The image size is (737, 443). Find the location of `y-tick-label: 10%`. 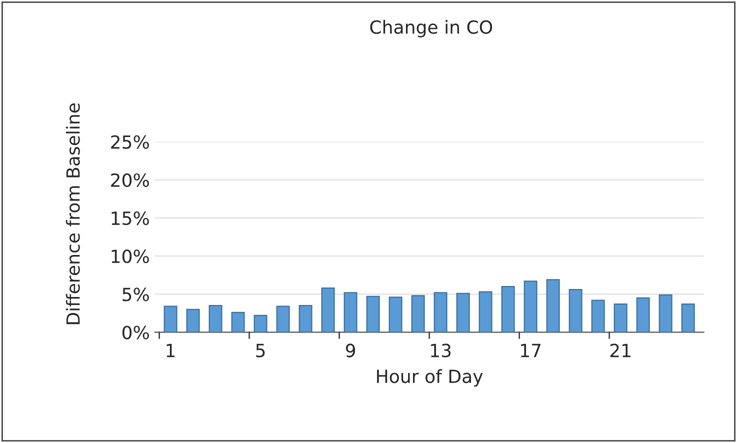

y-tick-label: 10% is located at coordinates (130, 257).